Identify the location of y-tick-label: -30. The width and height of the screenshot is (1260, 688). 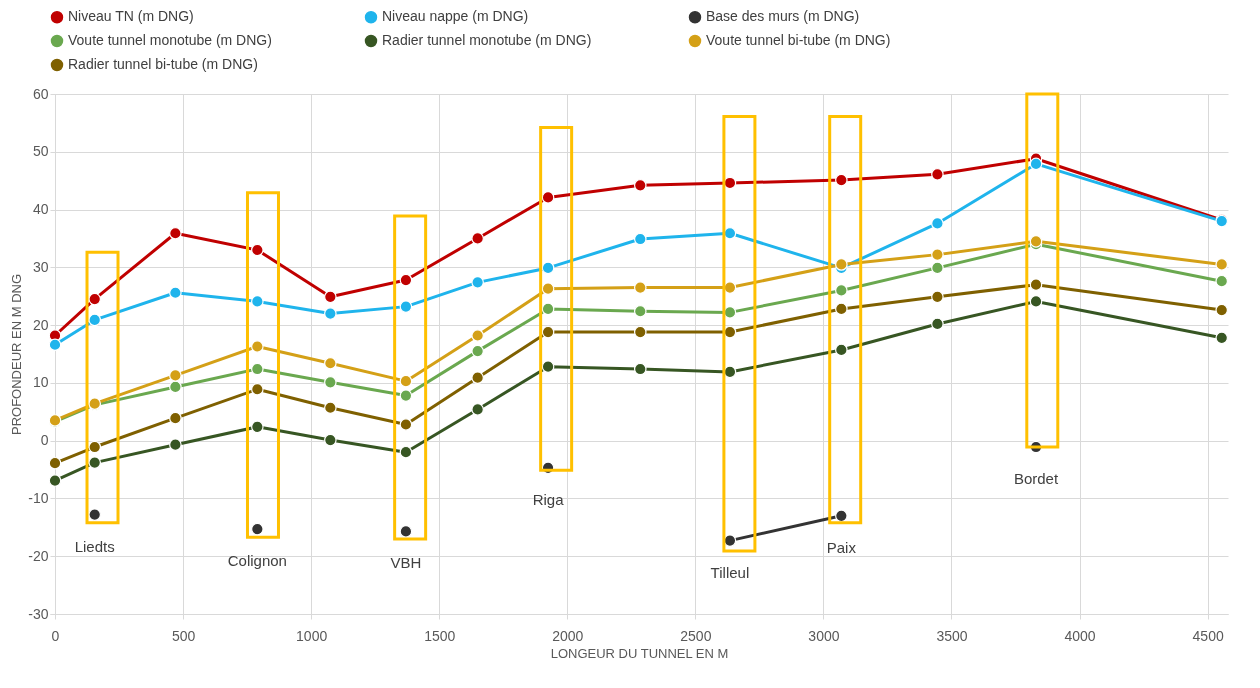
(38, 613).